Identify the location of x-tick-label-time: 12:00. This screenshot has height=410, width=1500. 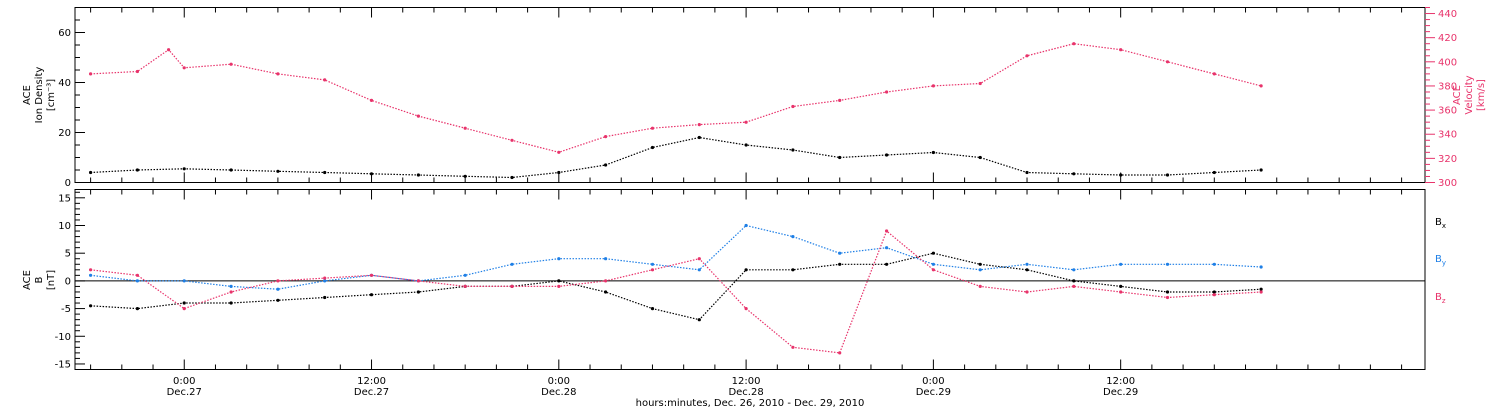
(371, 381).